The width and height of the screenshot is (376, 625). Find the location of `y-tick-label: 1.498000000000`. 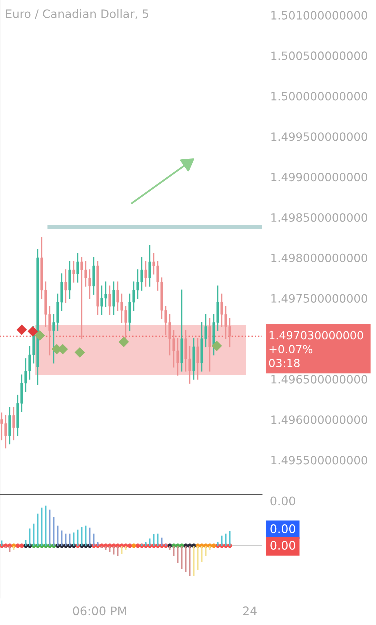

y-tick-label: 1.498000000000 is located at coordinates (320, 258).